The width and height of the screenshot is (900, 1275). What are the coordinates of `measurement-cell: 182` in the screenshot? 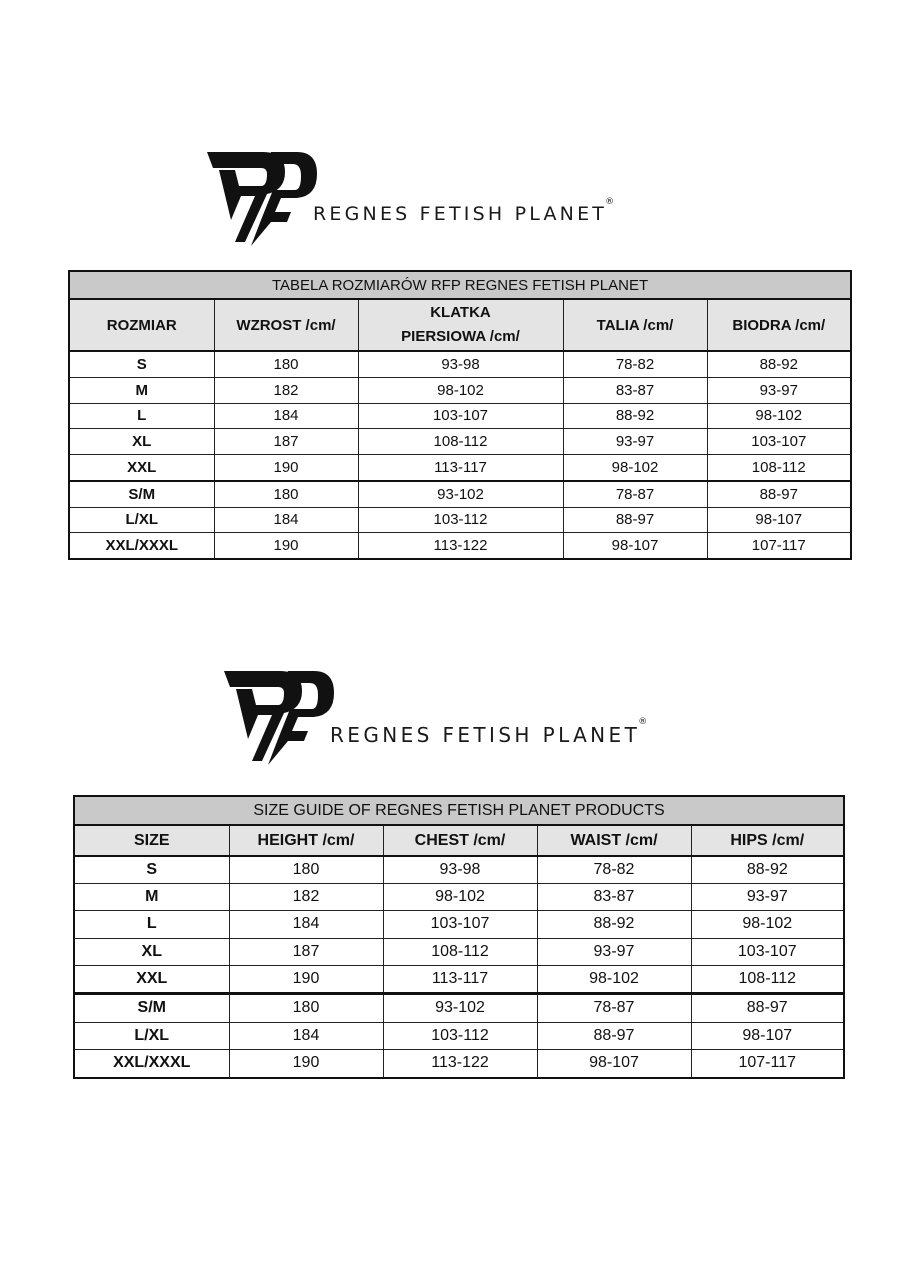 It's located at (306, 897).